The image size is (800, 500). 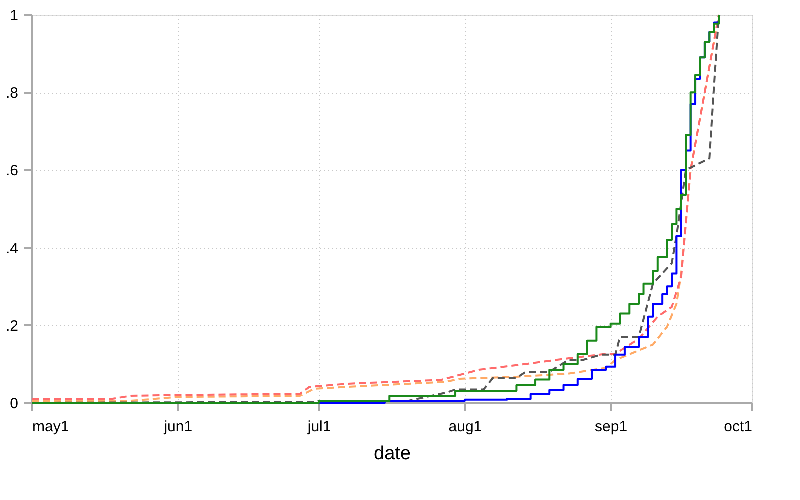 I want to click on y-tick-label: 0, so click(x=14, y=404).